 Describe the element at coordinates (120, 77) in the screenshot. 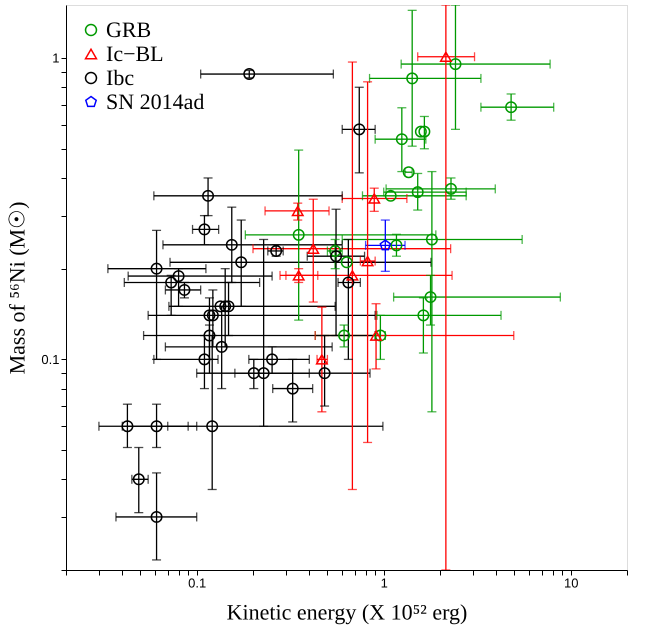

I see `legend-label: Ibc` at that location.